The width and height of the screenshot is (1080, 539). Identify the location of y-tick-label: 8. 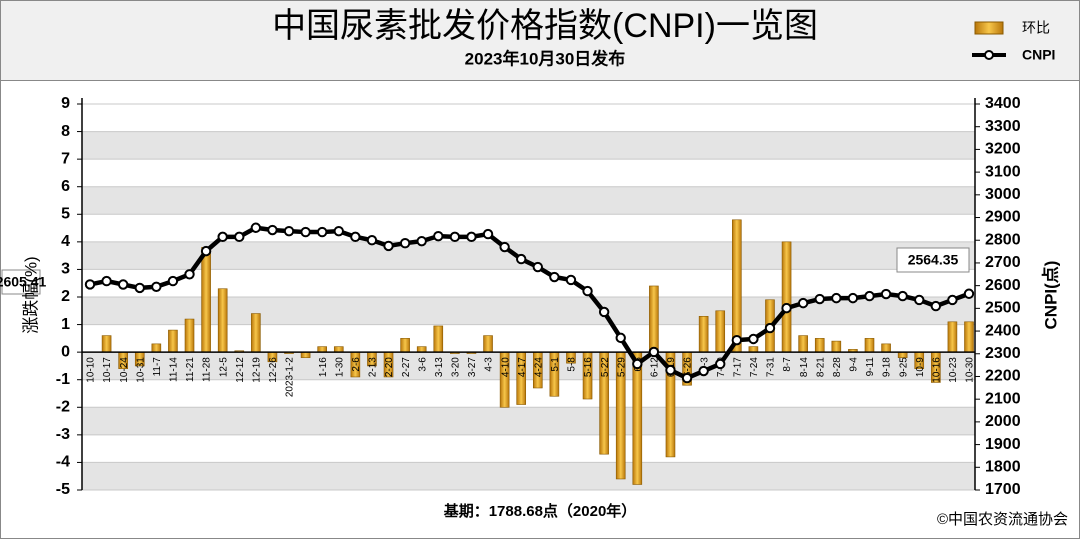
(65, 131).